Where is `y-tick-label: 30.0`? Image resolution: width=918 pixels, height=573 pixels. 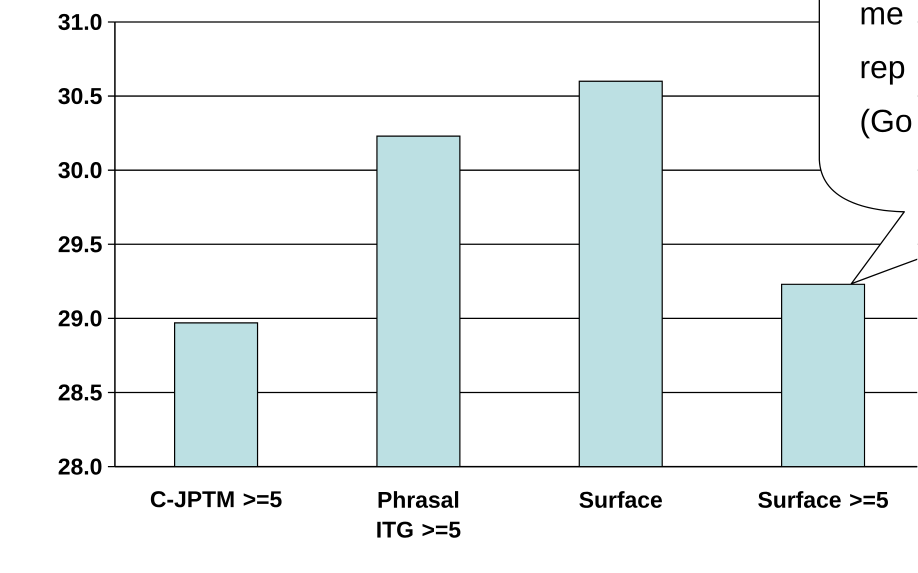
y-tick-label: 30.0 is located at coordinates (80, 170).